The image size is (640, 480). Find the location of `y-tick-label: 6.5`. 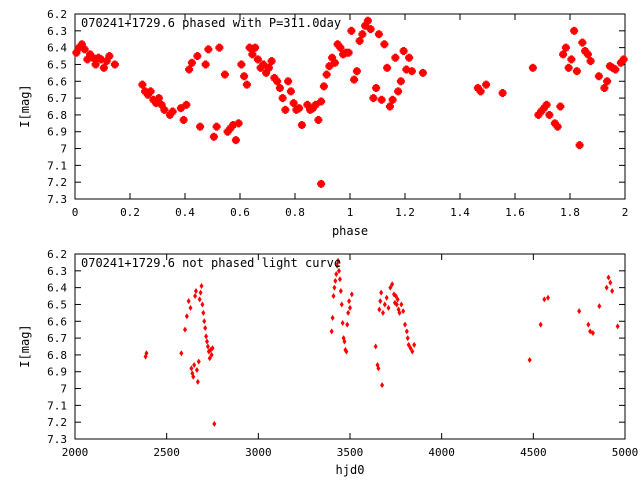

y-tick-label: 6.5 is located at coordinates (57, 304).